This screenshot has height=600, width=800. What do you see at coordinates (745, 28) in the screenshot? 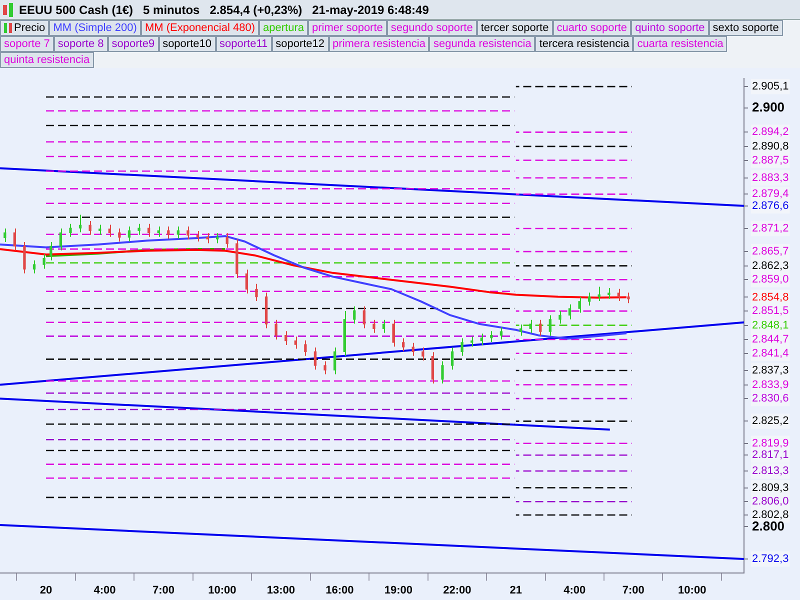
I see `text: sexto soporte` at bounding box center [745, 28].